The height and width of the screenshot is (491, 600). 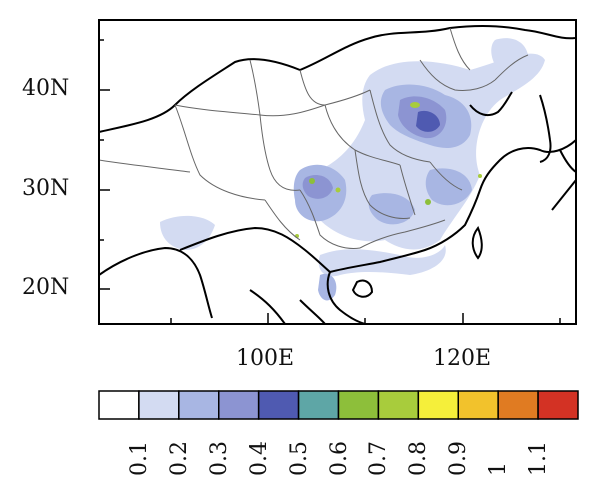 I want to click on hainan, so click(x=362, y=288).